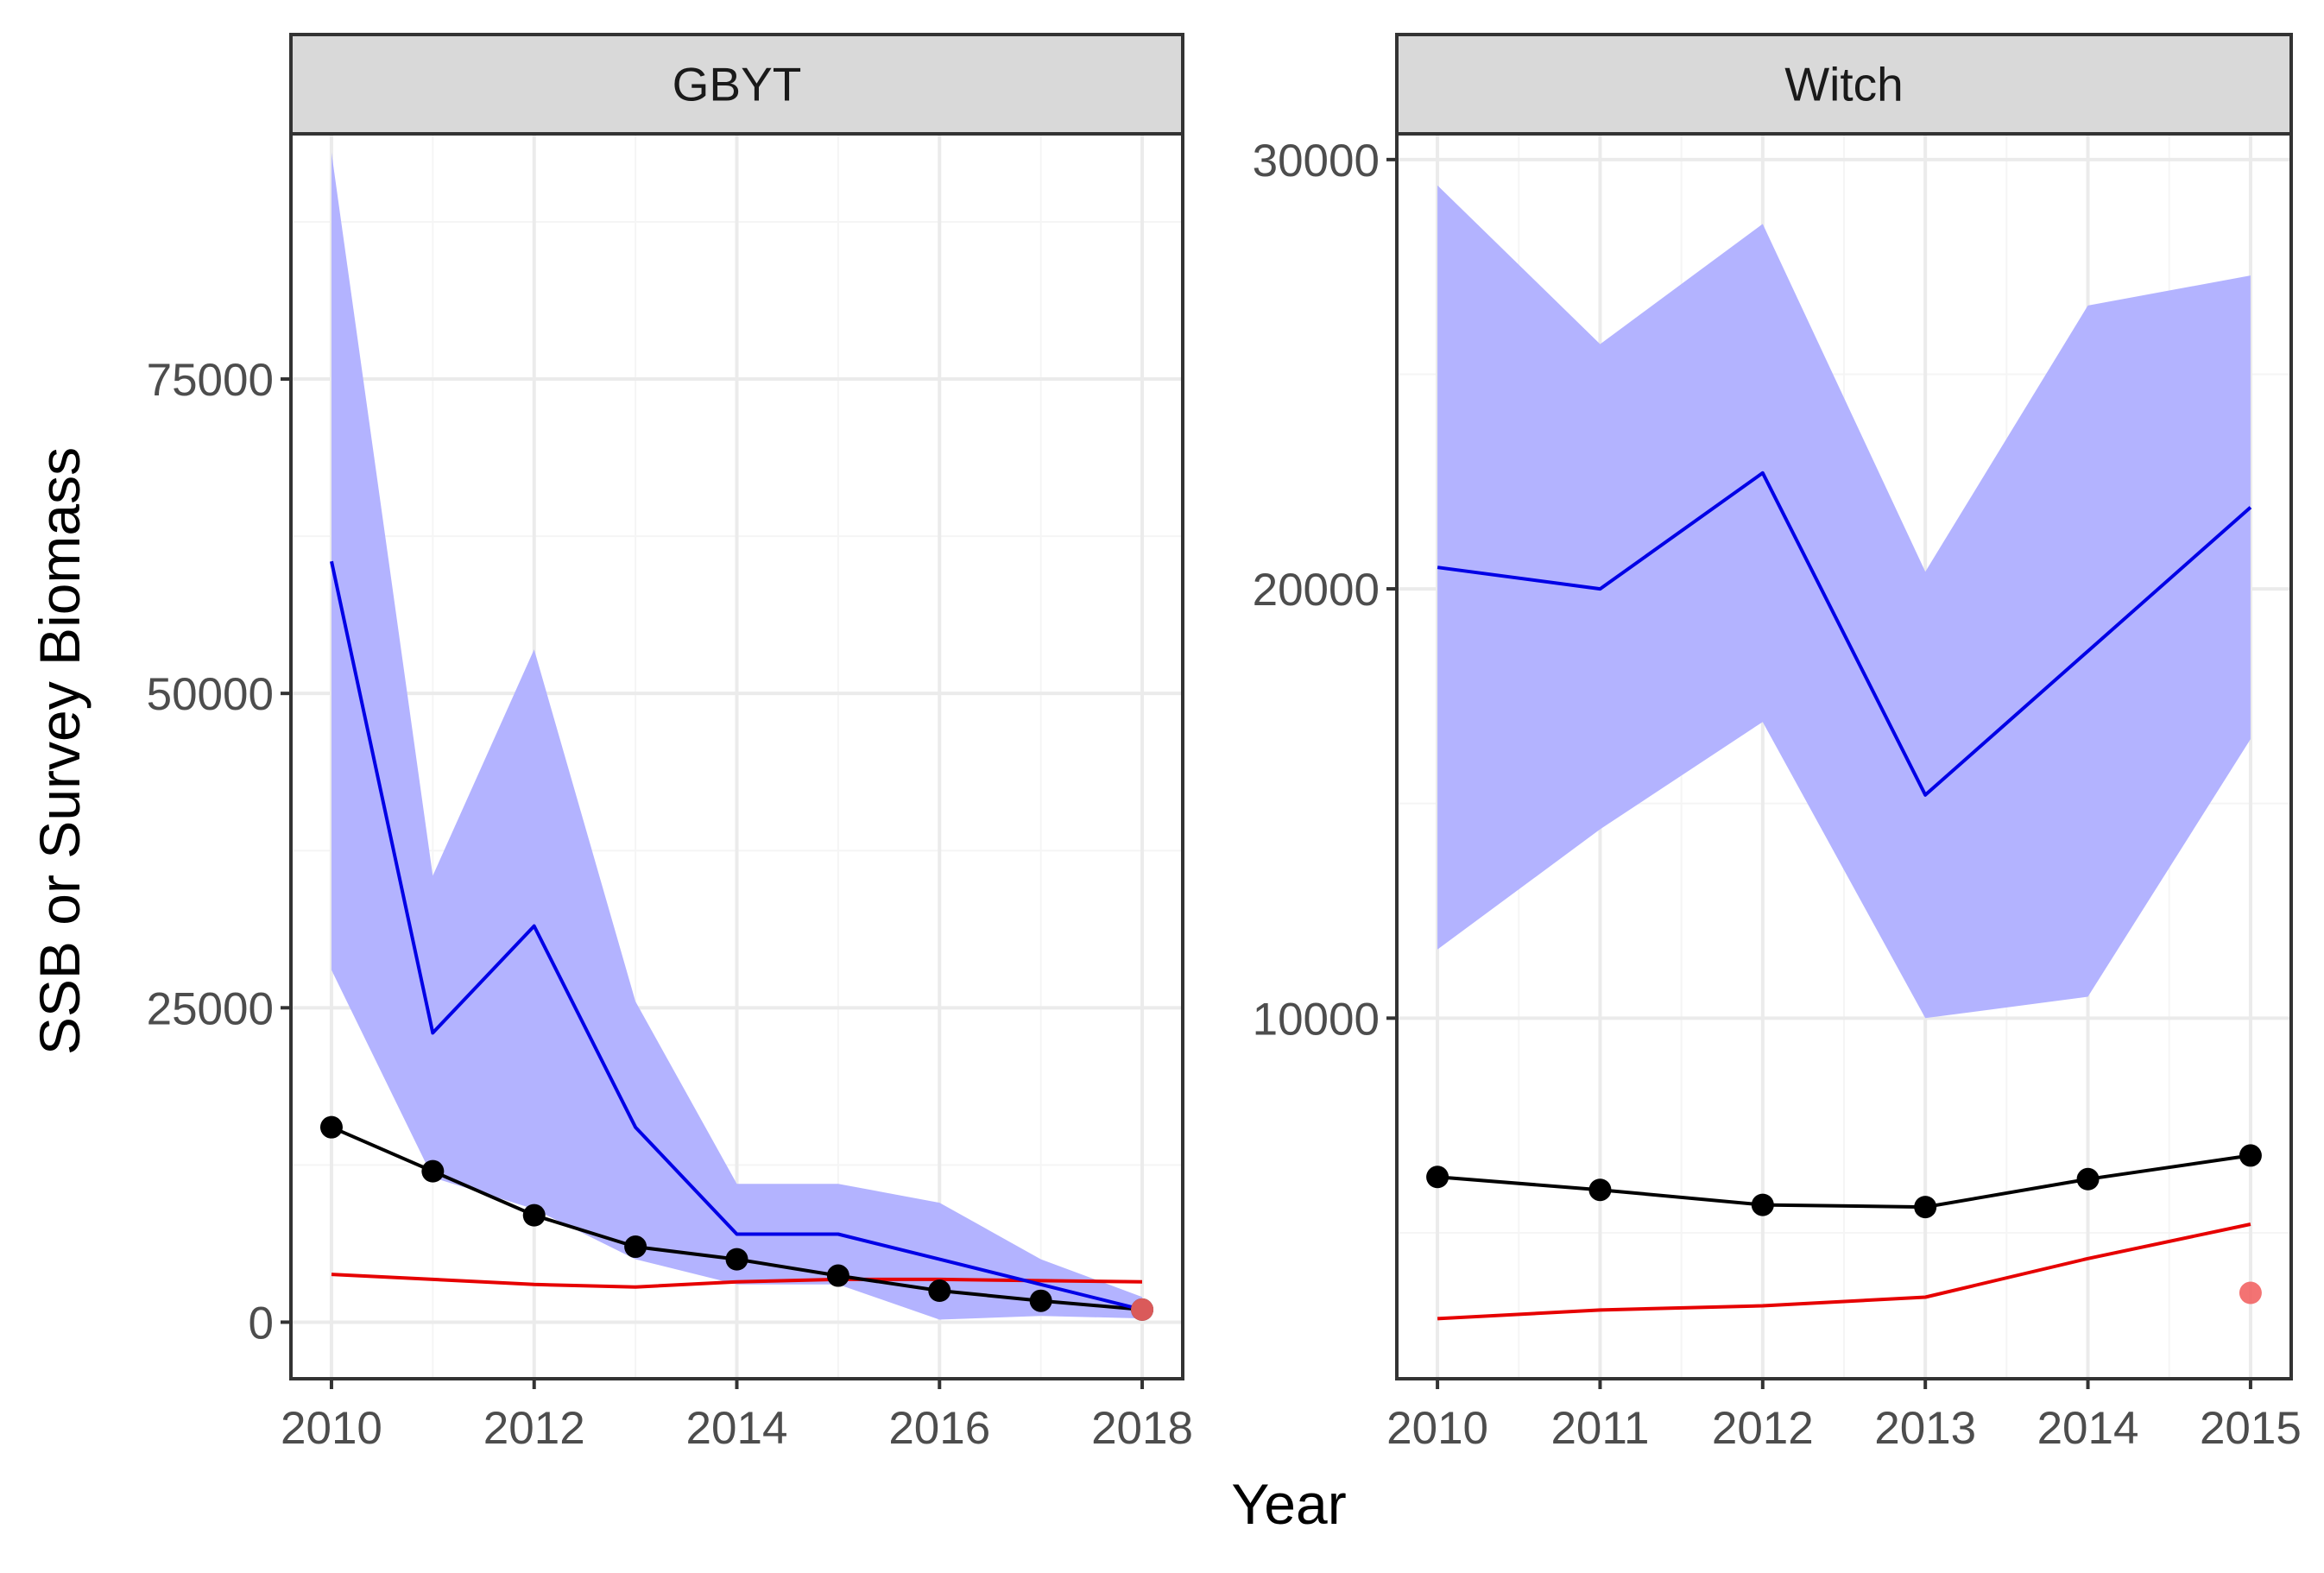  What do you see at coordinates (1142, 1428) in the screenshot?
I see `x-tick-label: 2018` at bounding box center [1142, 1428].